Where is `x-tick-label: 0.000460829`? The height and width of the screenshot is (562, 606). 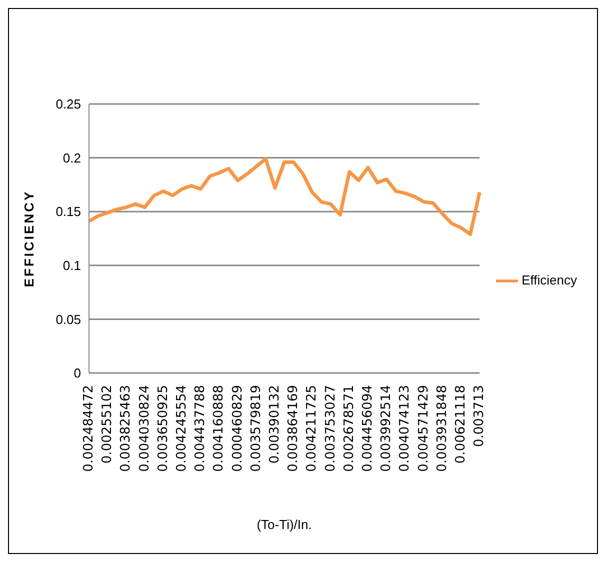
x-tick-label: 0.000460829 is located at coordinates (238, 428).